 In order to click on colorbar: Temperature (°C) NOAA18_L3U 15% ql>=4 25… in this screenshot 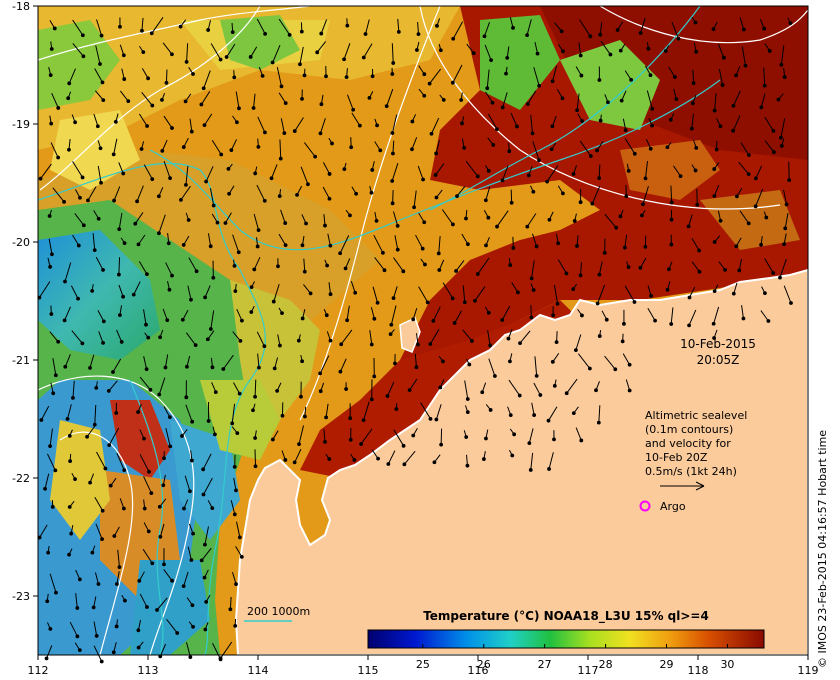, I will do `click(566, 640)`.